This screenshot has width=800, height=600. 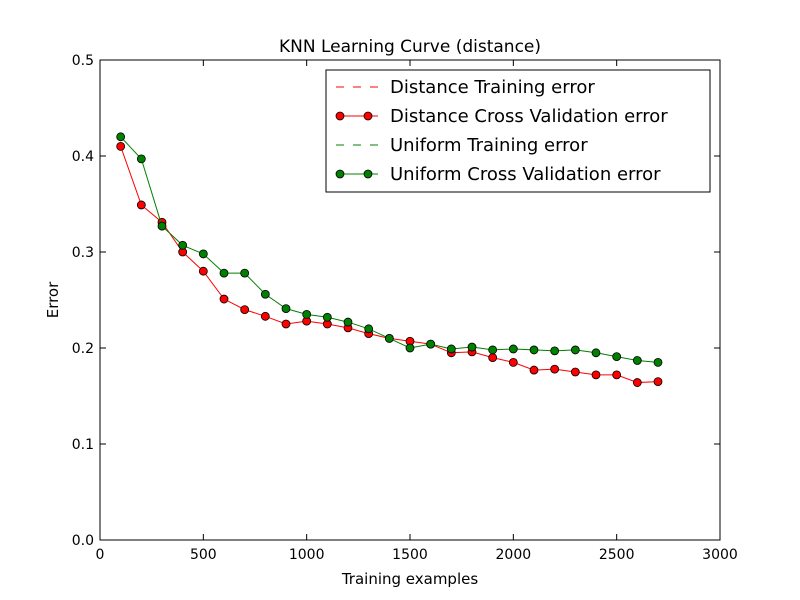 What do you see at coordinates (492, 87) in the screenshot?
I see `legend-label: Distance Training error` at bounding box center [492, 87].